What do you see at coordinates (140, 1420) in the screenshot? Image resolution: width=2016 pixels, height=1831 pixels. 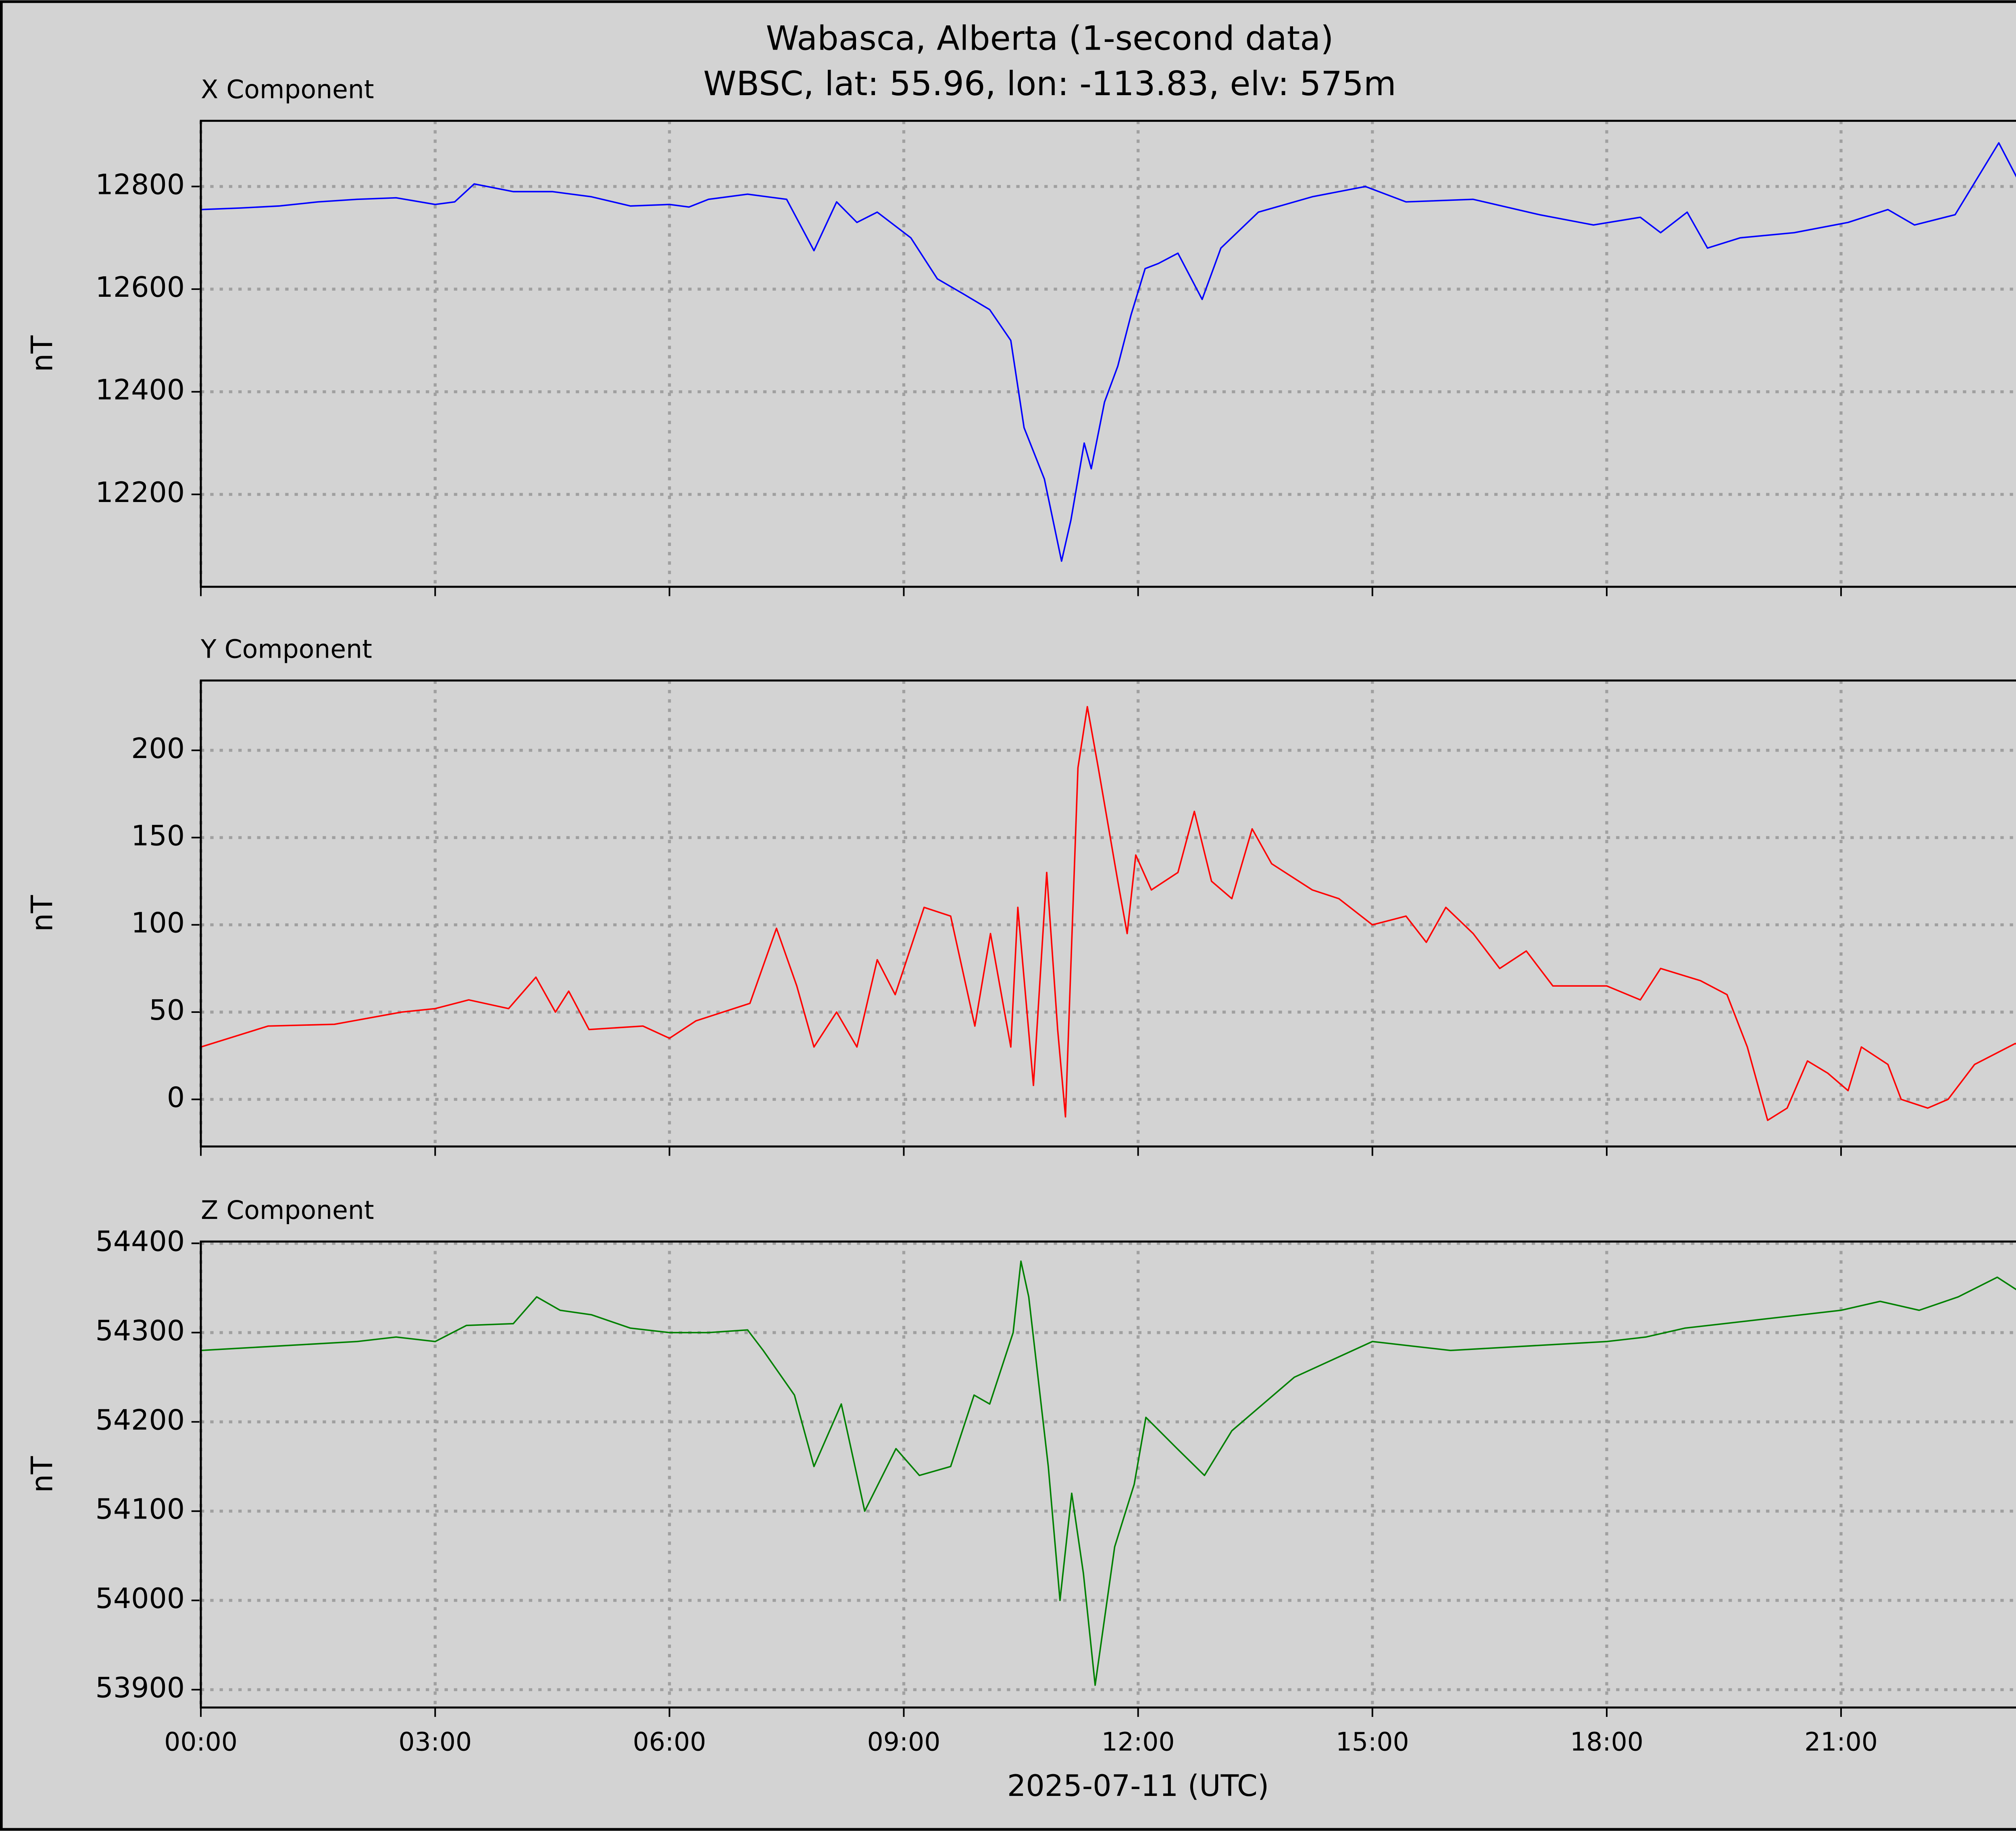 I see `y-tick-label: 54200` at bounding box center [140, 1420].